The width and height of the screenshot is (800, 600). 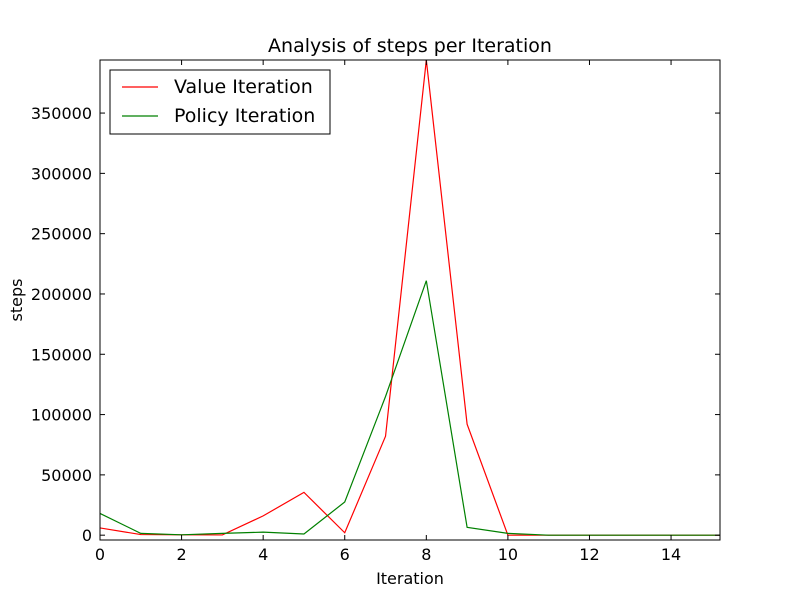 What do you see at coordinates (410, 46) in the screenshot?
I see `chart-title: Analysis of steps per Iteration` at bounding box center [410, 46].